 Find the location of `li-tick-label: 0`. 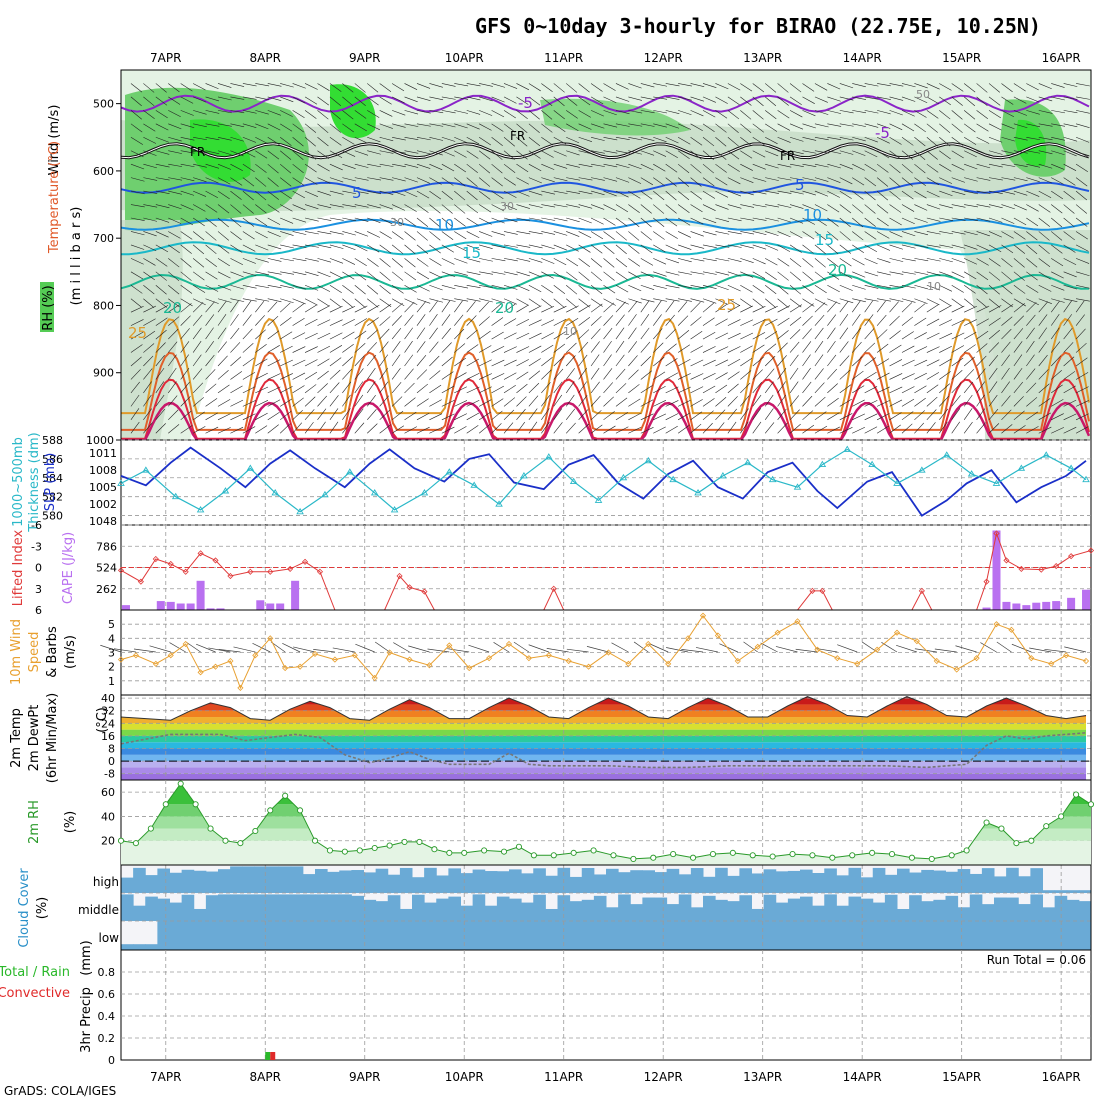

li-tick-label: 0 is located at coordinates (38, 568).